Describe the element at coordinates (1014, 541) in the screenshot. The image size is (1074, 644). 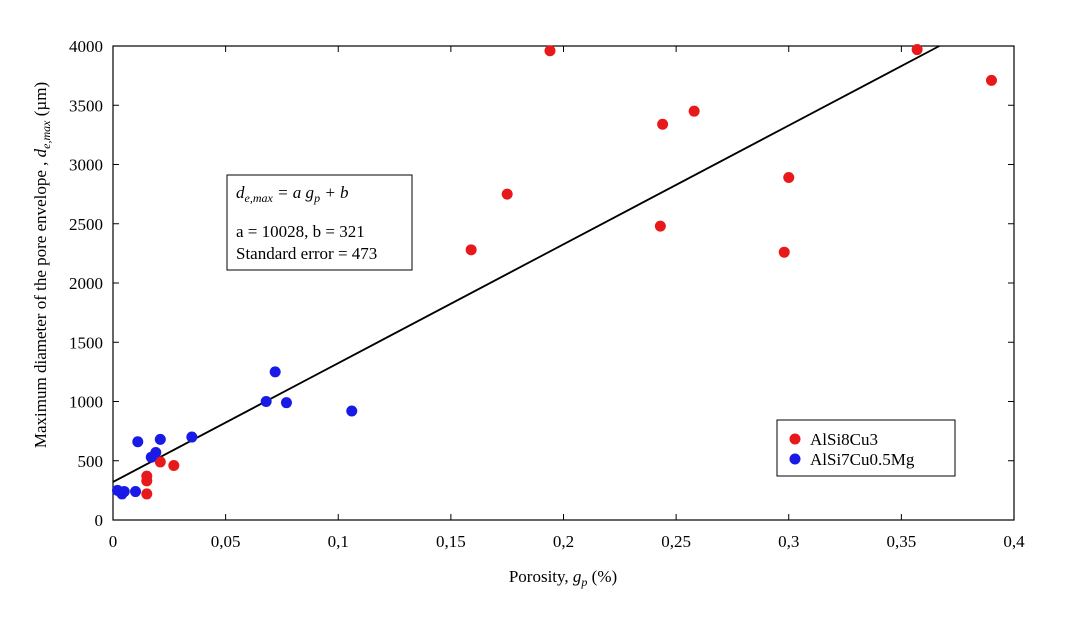
I see `x-tick-label: 0,4` at that location.